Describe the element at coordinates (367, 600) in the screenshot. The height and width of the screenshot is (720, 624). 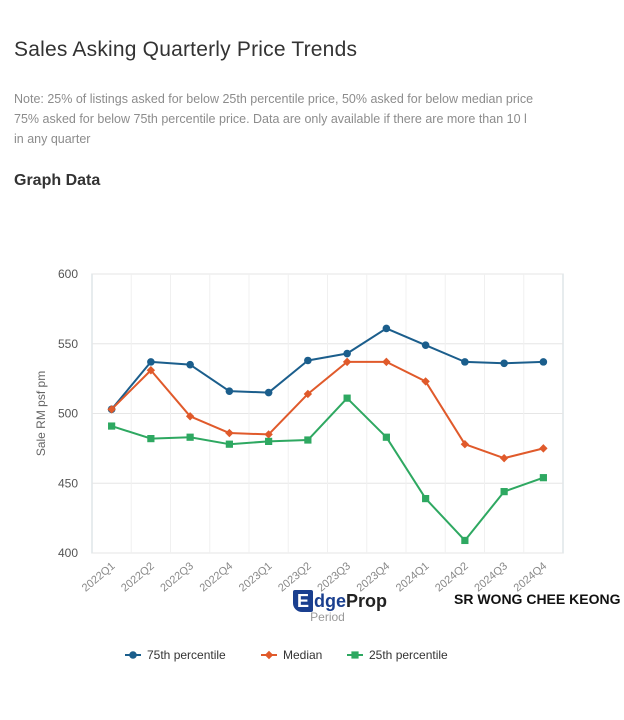
I see `watermark-text-b: Prop` at that location.